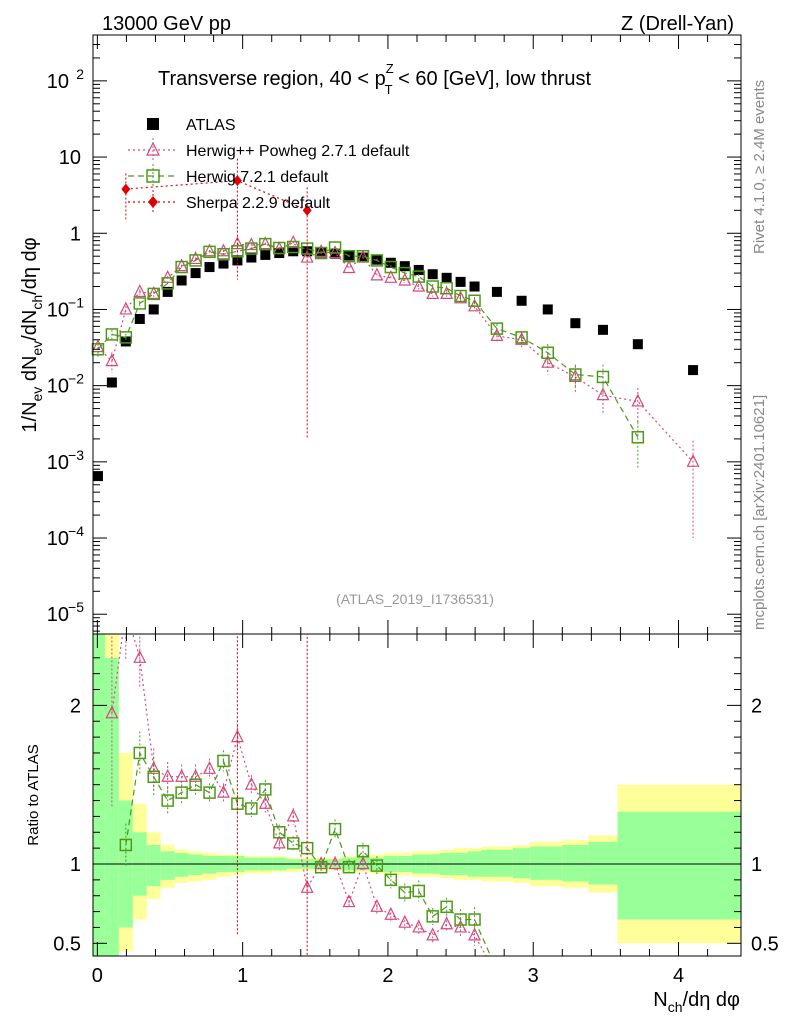  I want to click on x-tick-label: 0, so click(97, 976).